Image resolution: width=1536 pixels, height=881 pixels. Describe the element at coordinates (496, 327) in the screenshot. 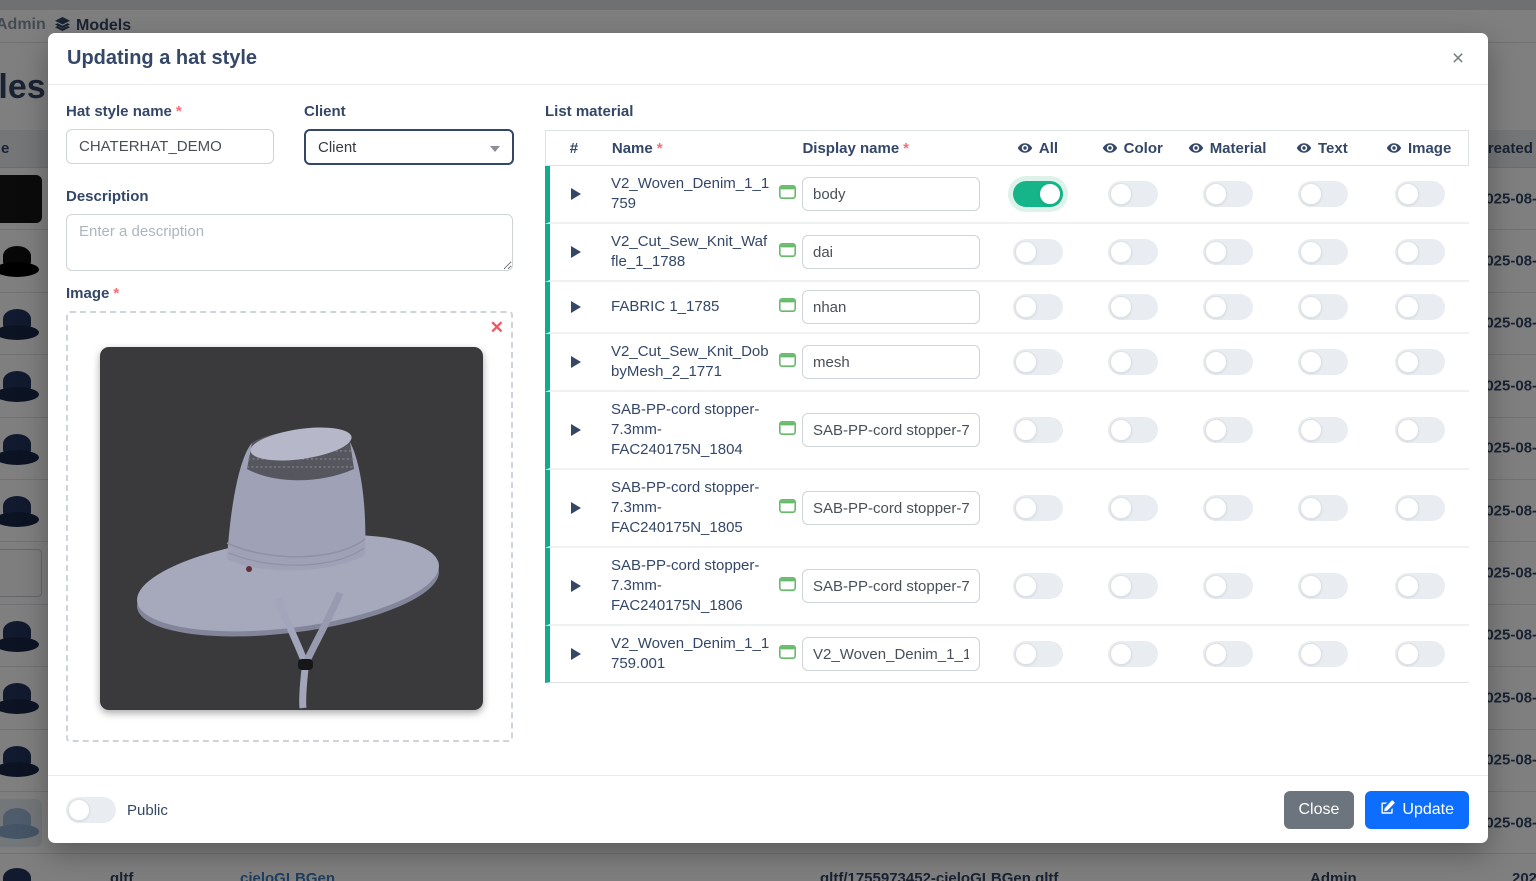

I see `remove-image-icon: ✕` at that location.